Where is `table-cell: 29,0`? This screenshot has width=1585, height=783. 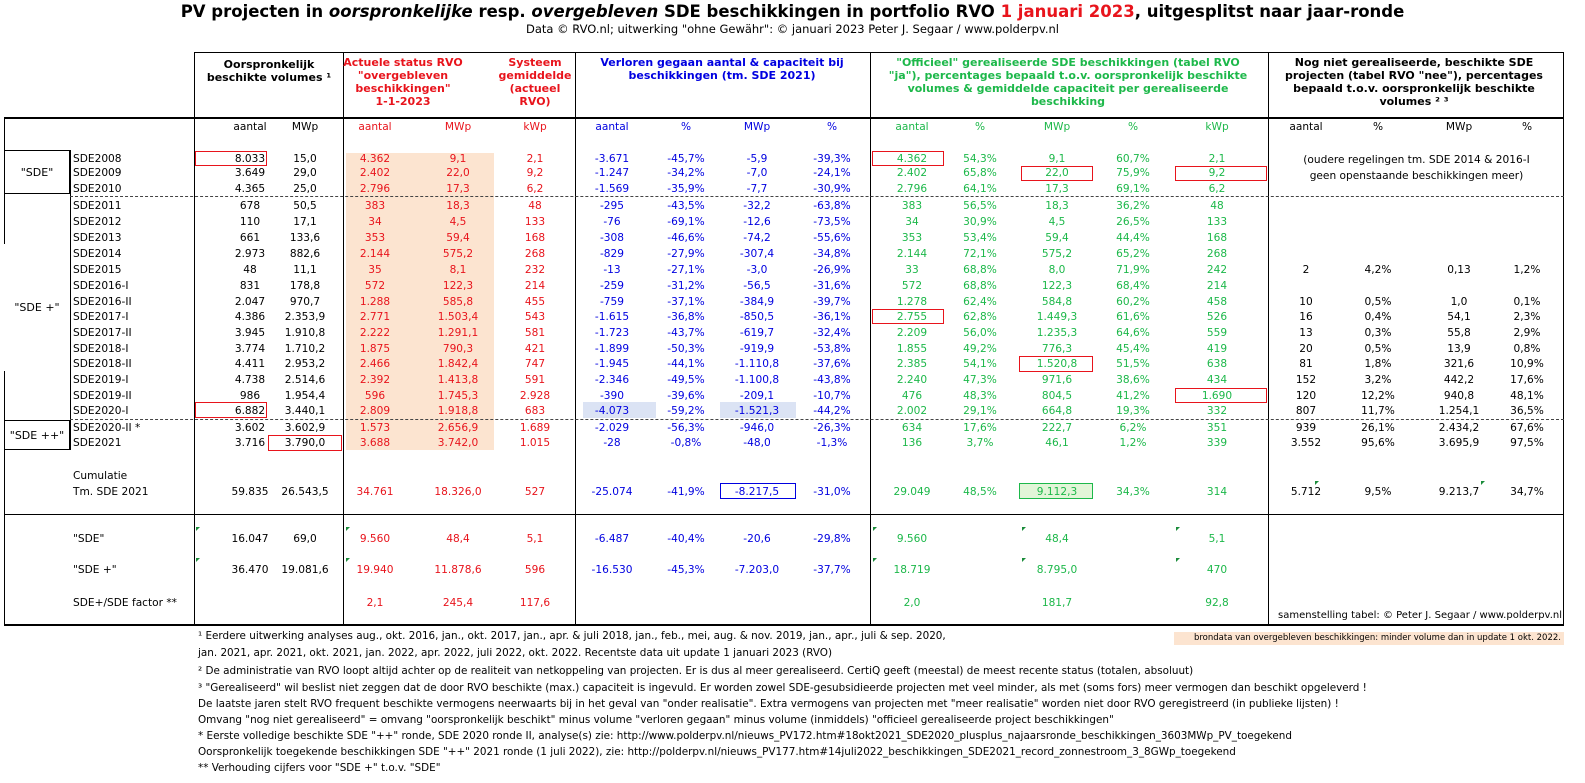 table-cell: 29,0 is located at coordinates (305, 173).